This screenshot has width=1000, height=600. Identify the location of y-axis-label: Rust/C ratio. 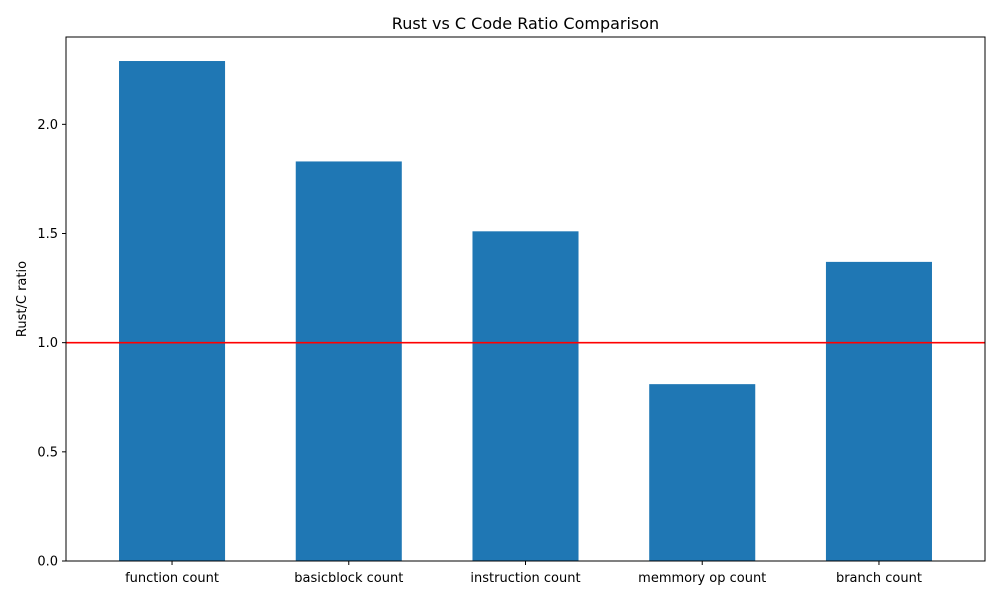
(22, 299).